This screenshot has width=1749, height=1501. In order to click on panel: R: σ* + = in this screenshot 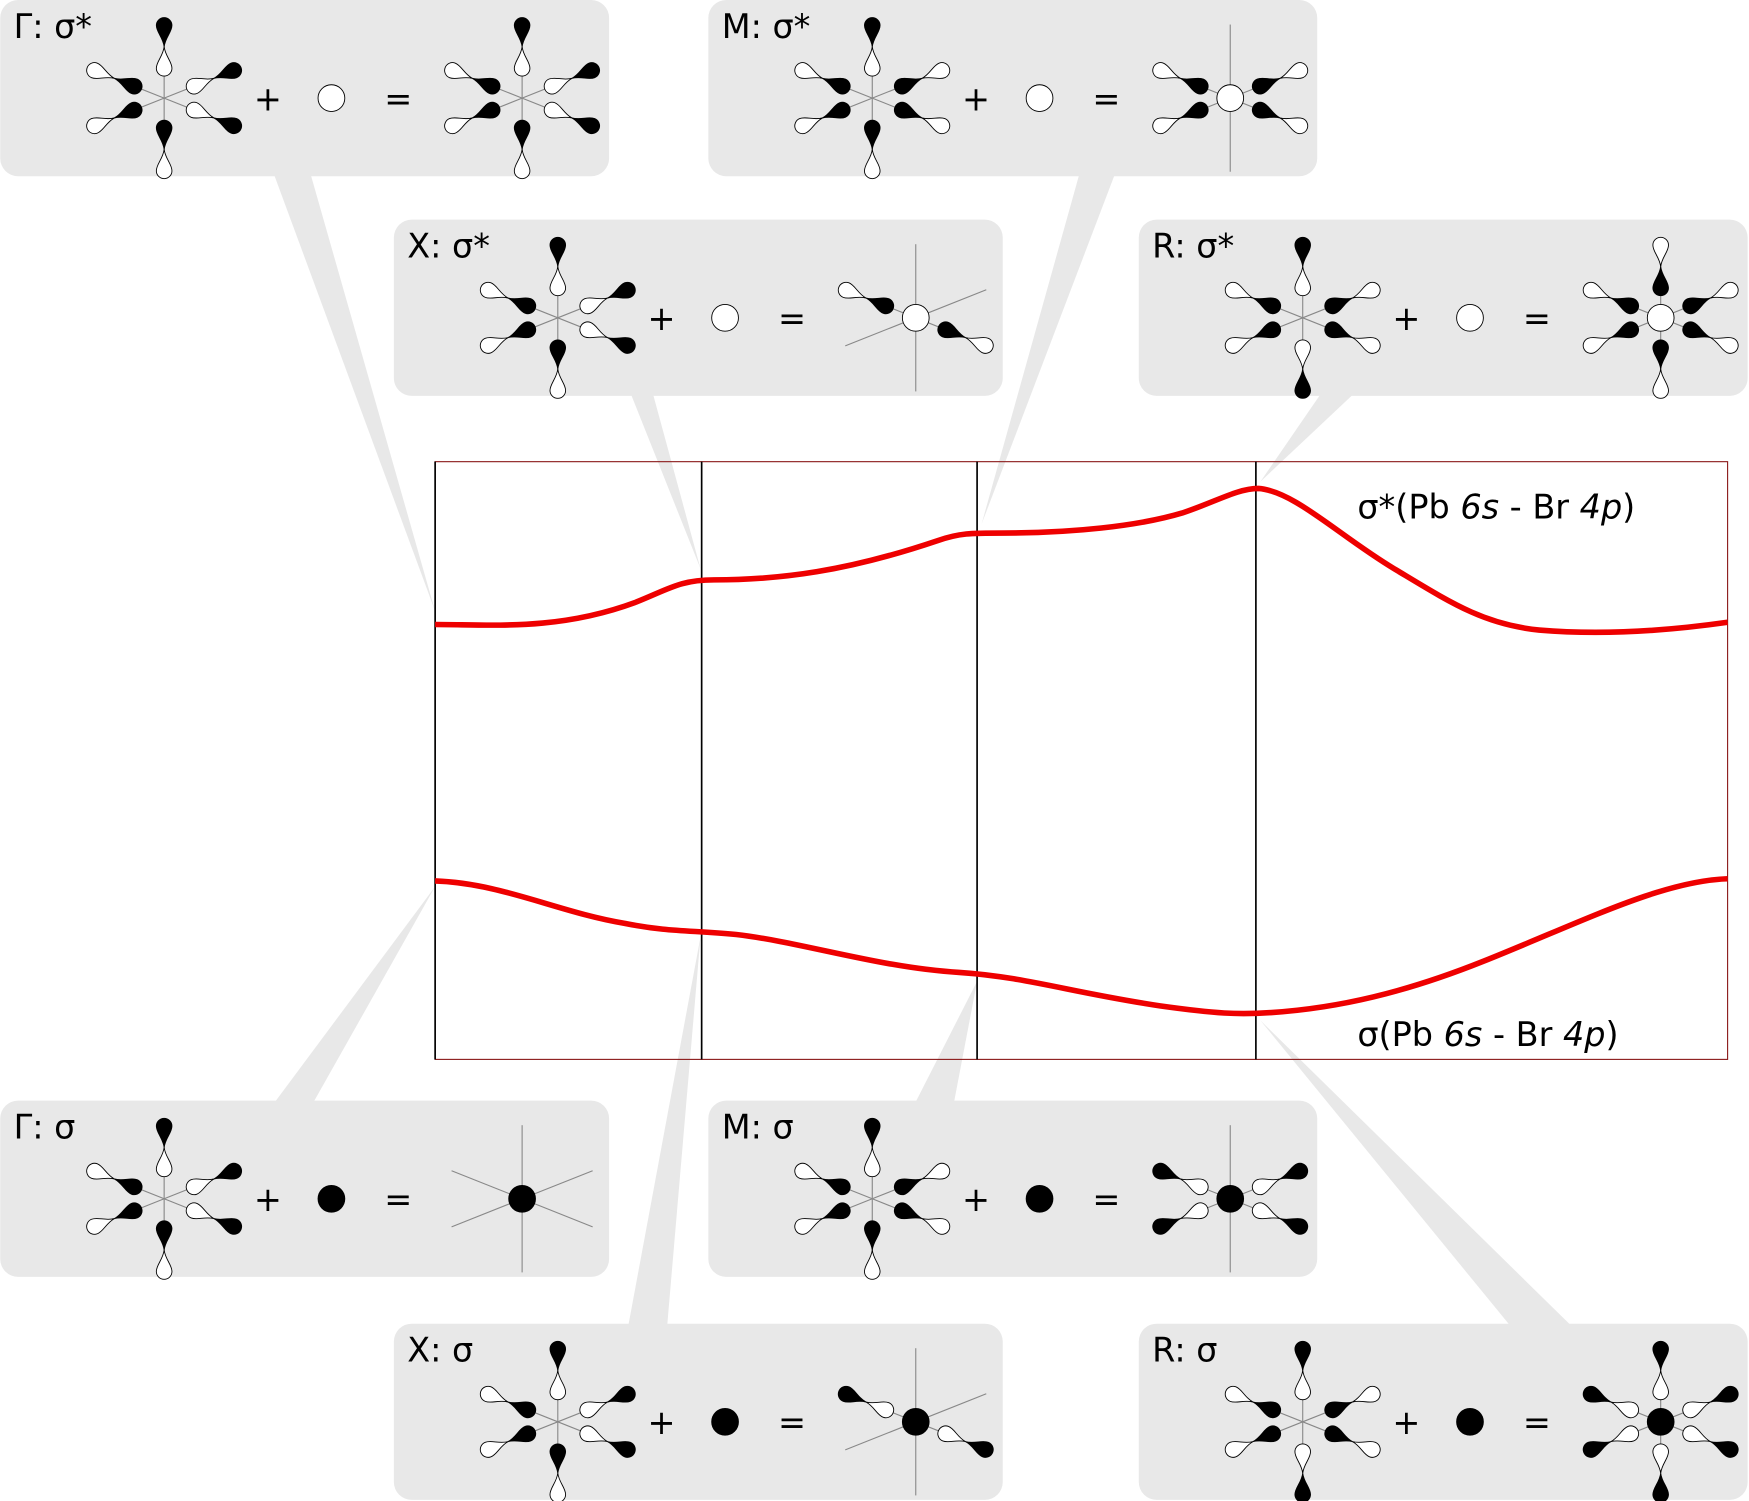, I will do `click(1443, 309)`.